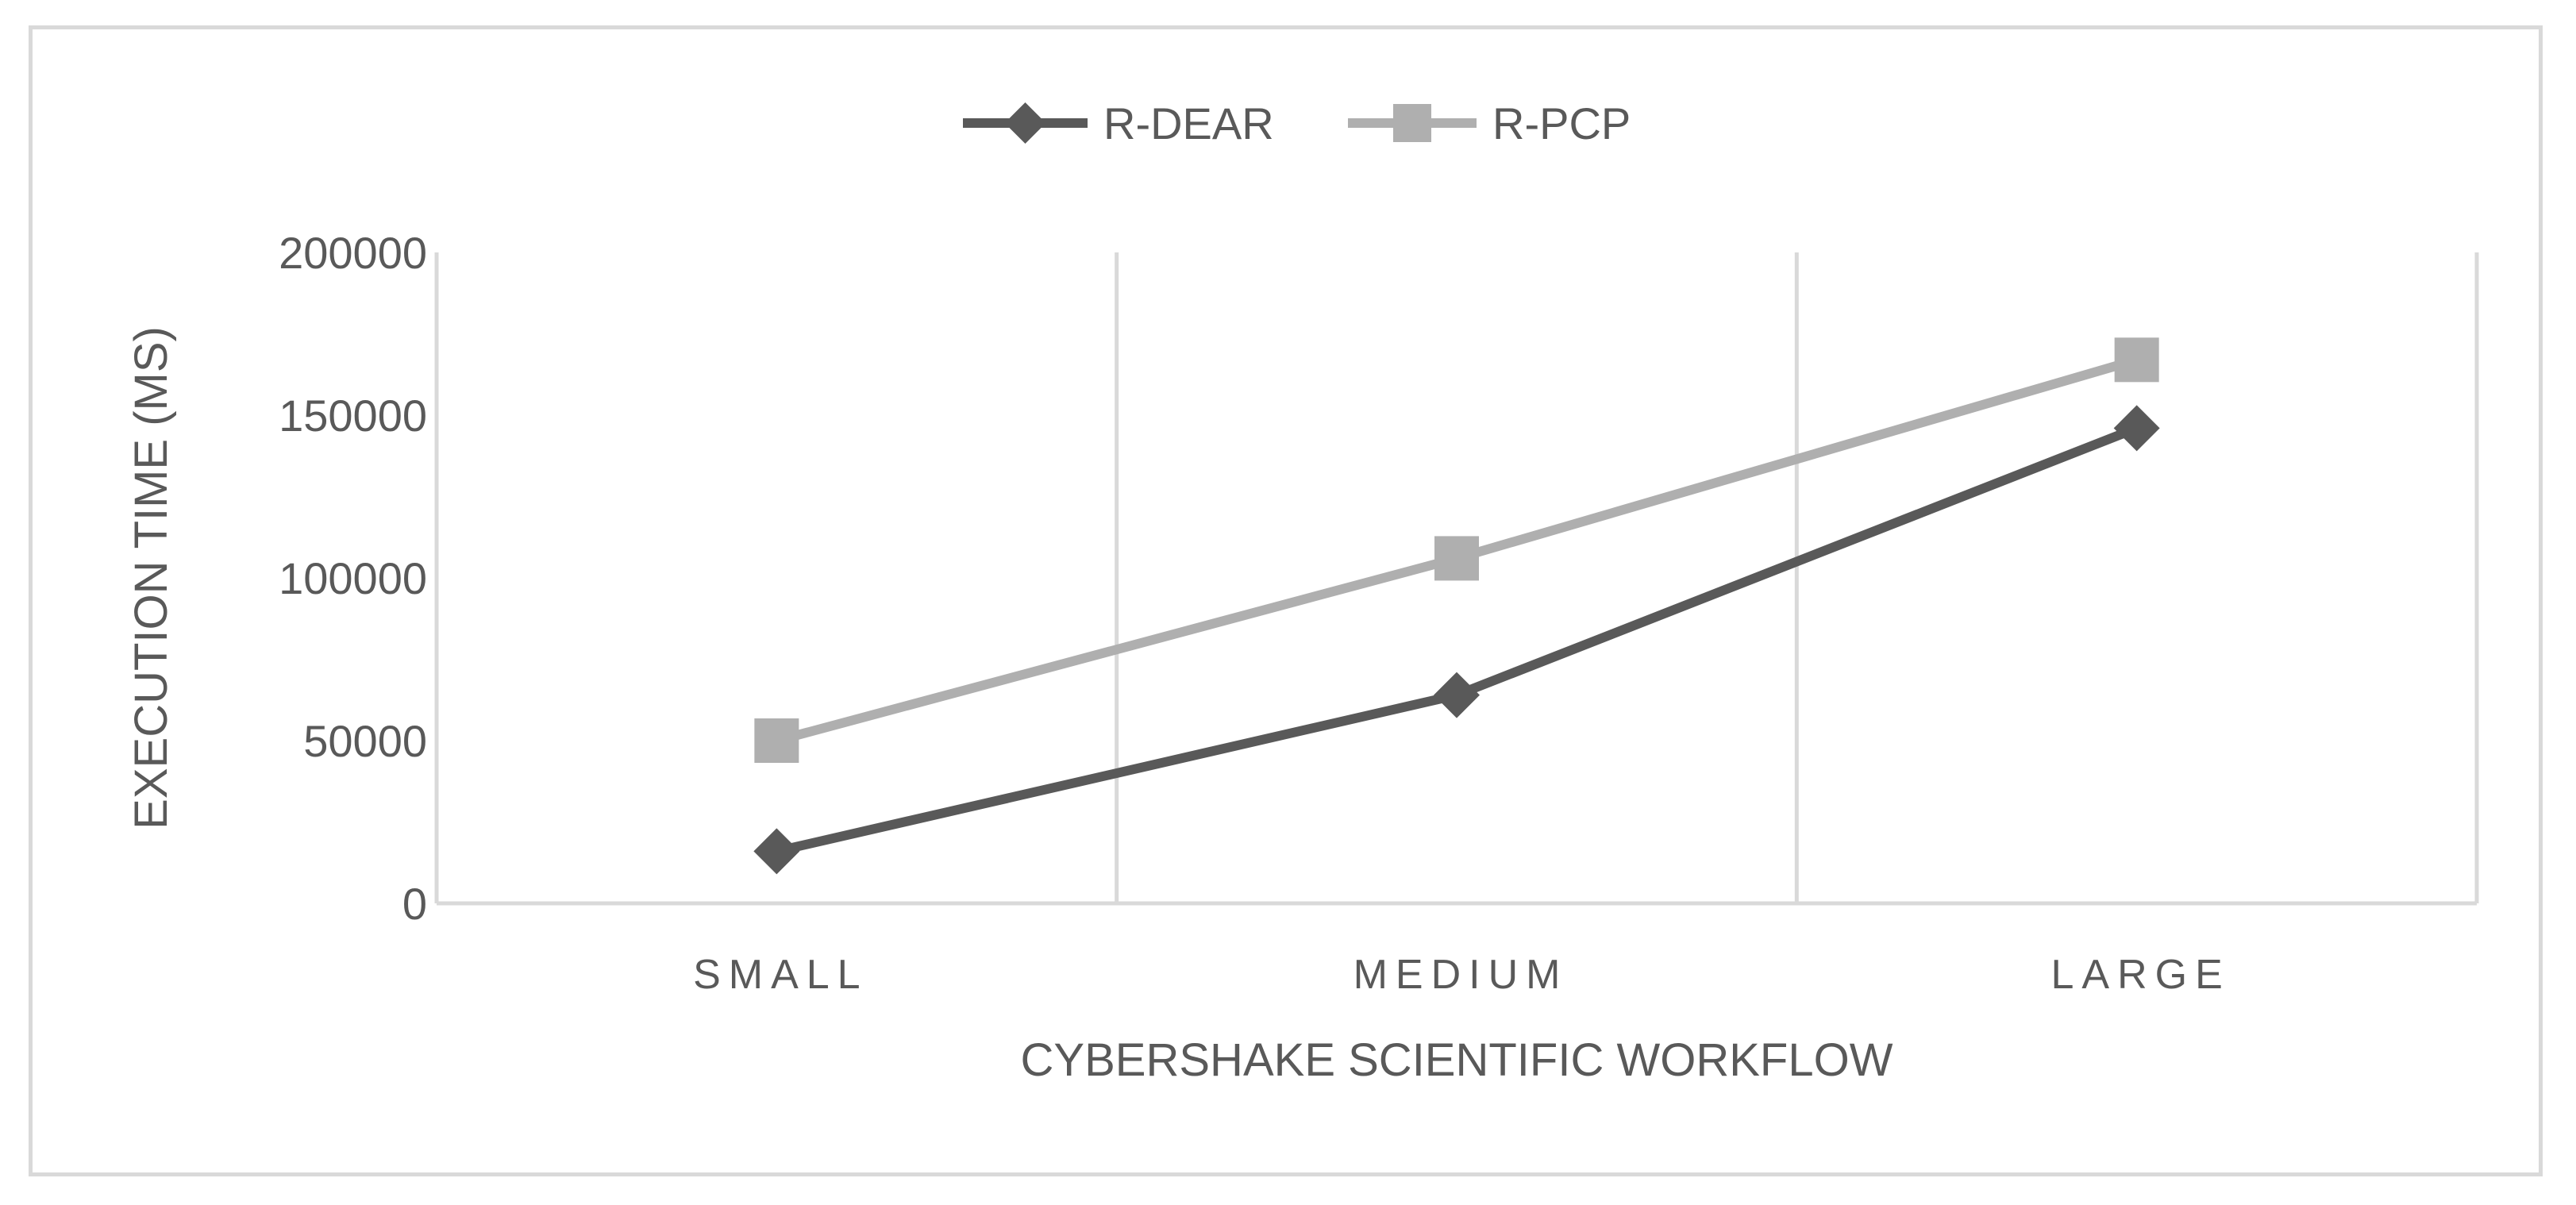 This screenshot has width=2576, height=1205. I want to click on legend-item-r-pcp: R-PCP, so click(1489, 123).